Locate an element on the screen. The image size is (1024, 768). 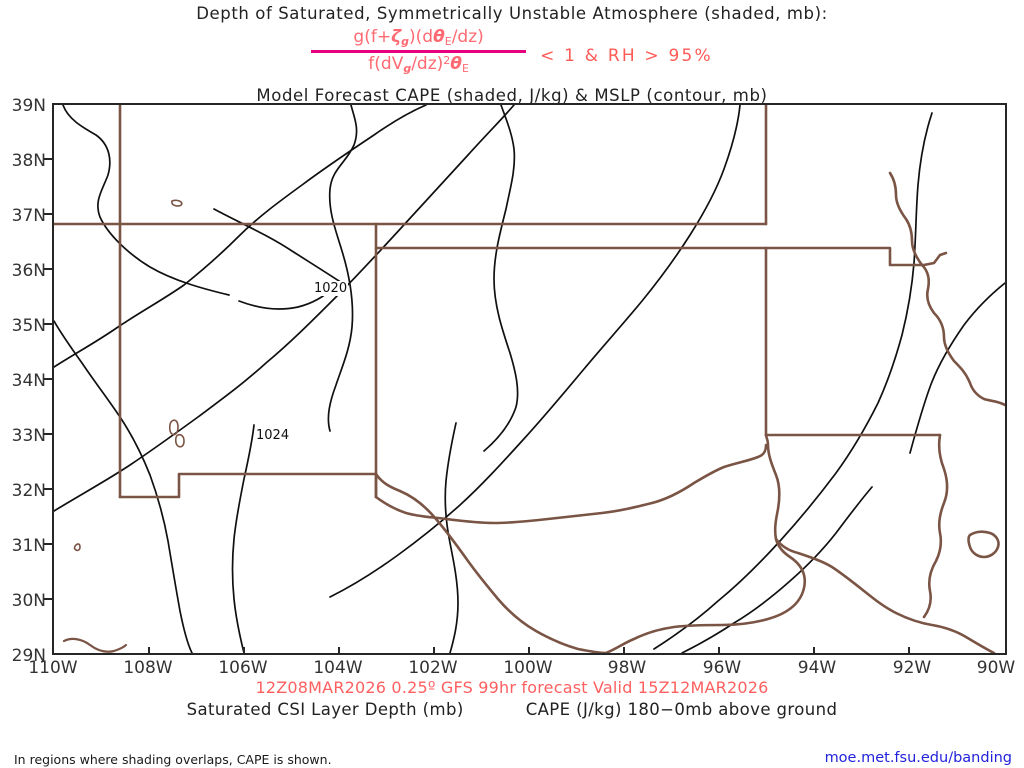
axis-label-lat-31n: 31N is located at coordinates (28, 546).